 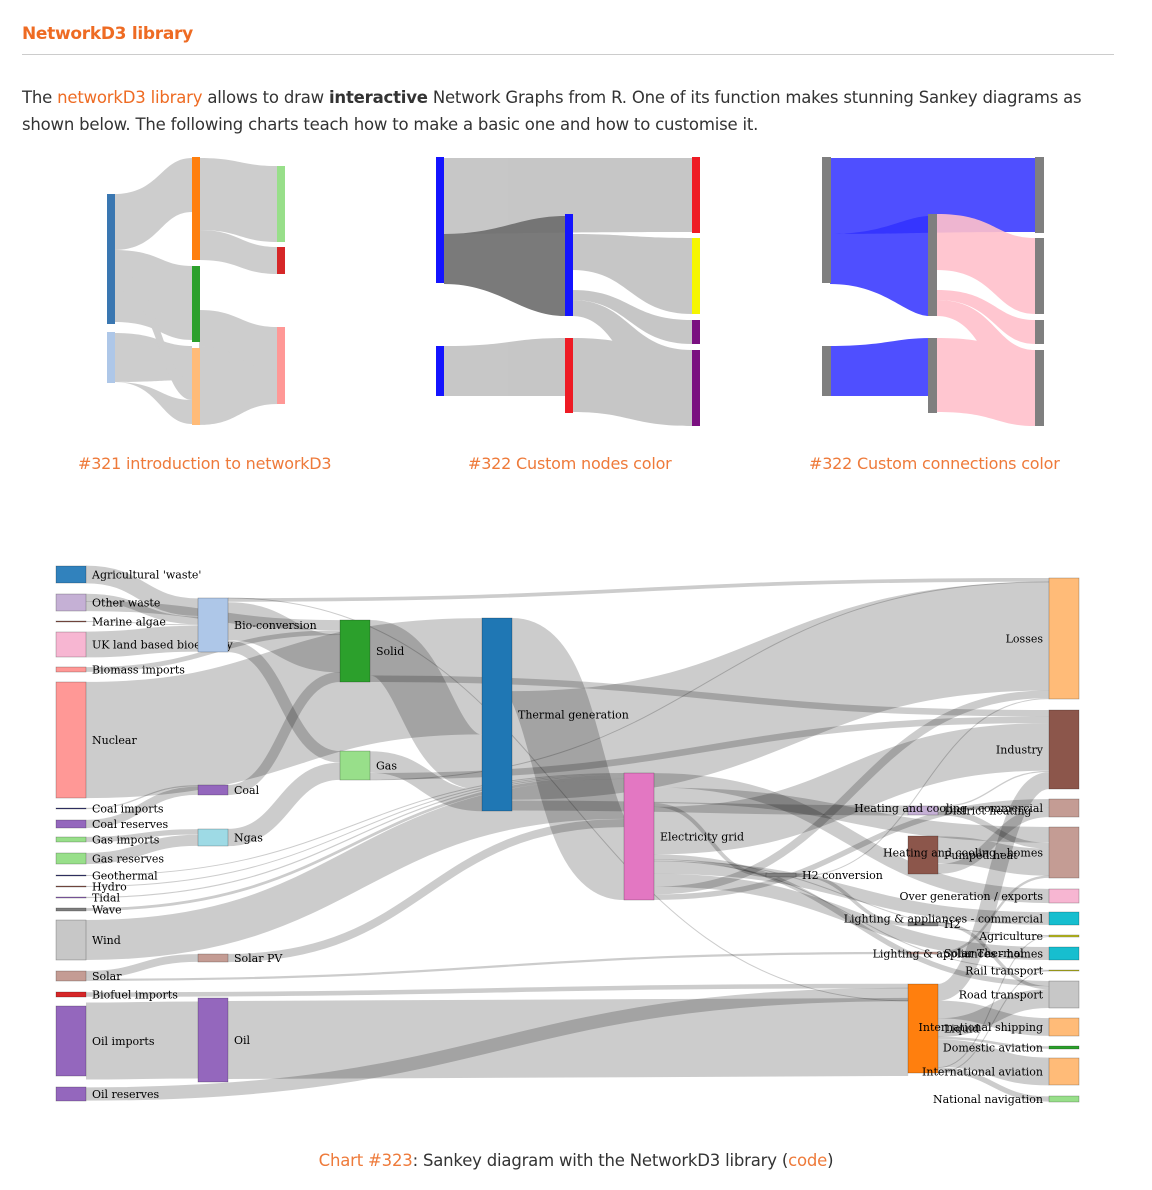 What do you see at coordinates (1019, 994) in the screenshot?
I see `sankey-node: Road transport` at bounding box center [1019, 994].